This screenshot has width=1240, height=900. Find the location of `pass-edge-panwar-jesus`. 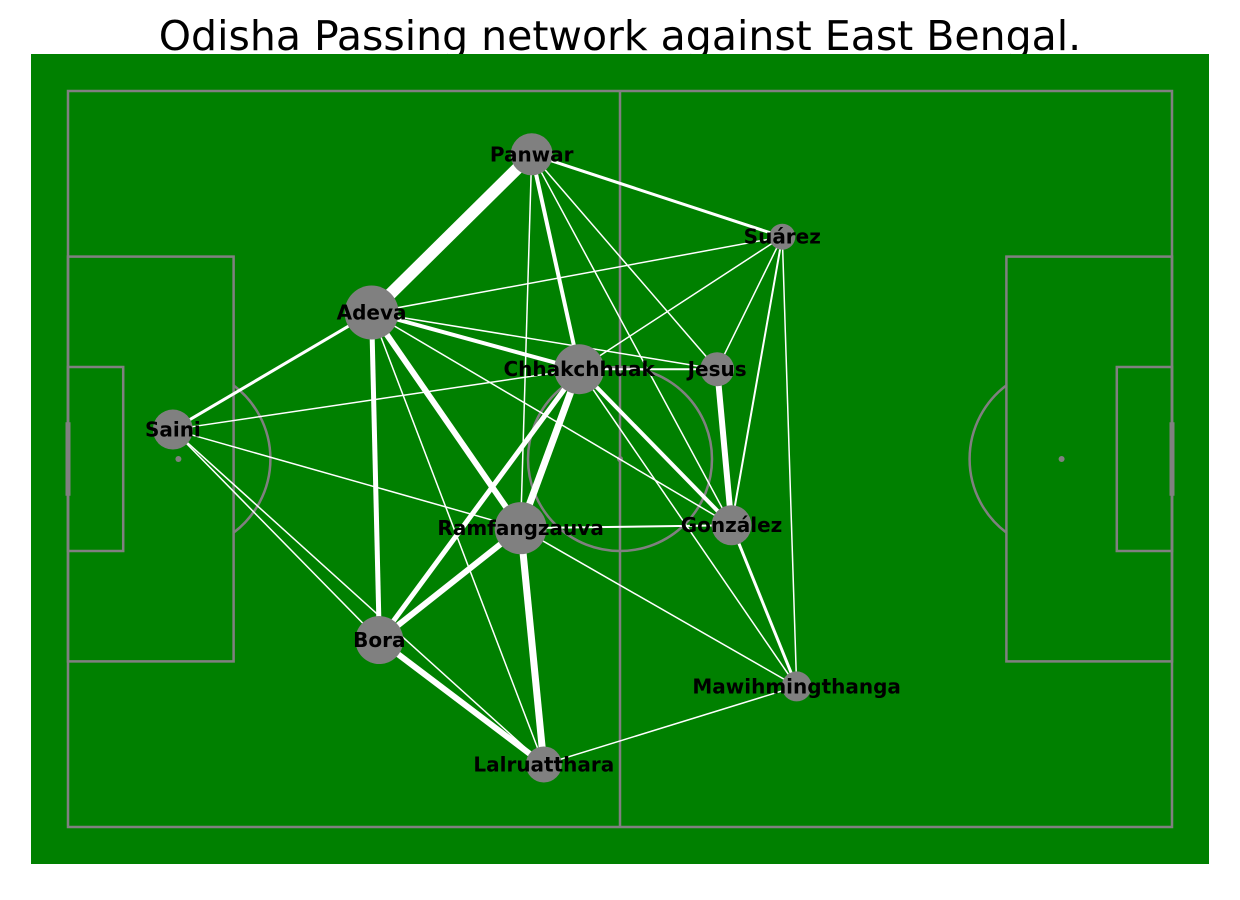

pass-edge-panwar-jesus is located at coordinates (624, 261).